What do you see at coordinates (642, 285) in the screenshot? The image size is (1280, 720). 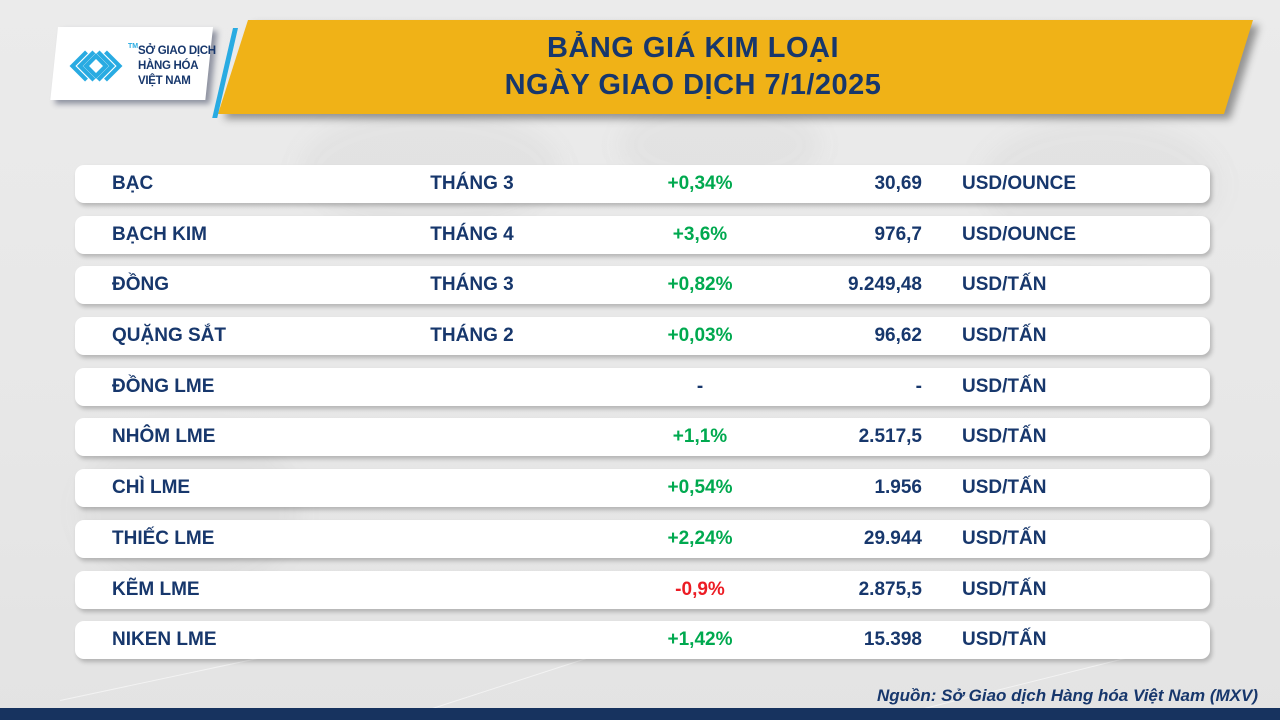 I see `table-row: ĐỒNG THÁNG 3 +0,82% 9.249,48 USD/TẤN` at bounding box center [642, 285].